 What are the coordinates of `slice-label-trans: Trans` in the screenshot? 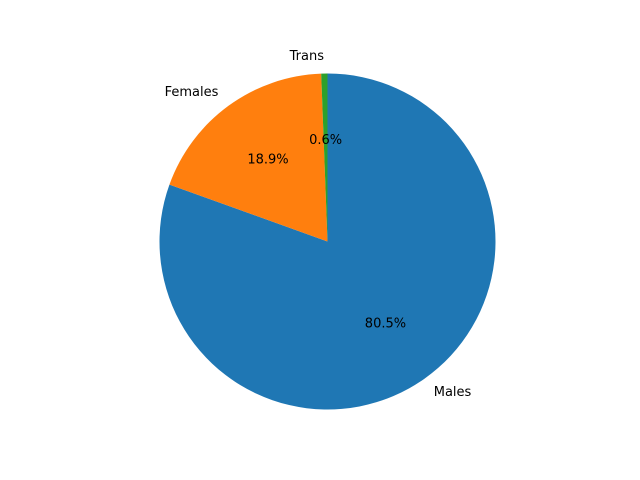 It's located at (307, 56).